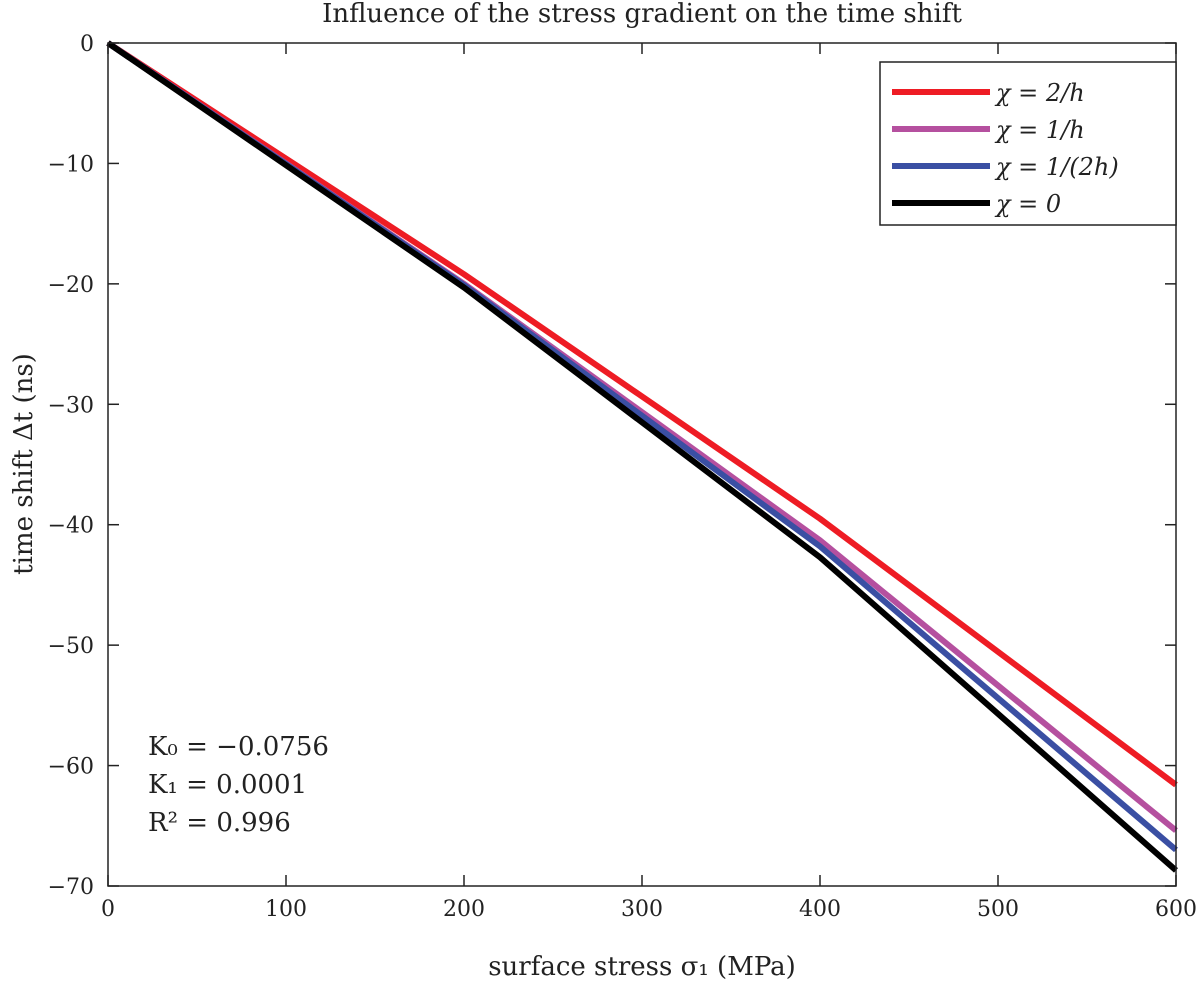 The height and width of the screenshot is (987, 1200). Describe the element at coordinates (71, 526) in the screenshot. I see `y-tick-label: −40` at that location.